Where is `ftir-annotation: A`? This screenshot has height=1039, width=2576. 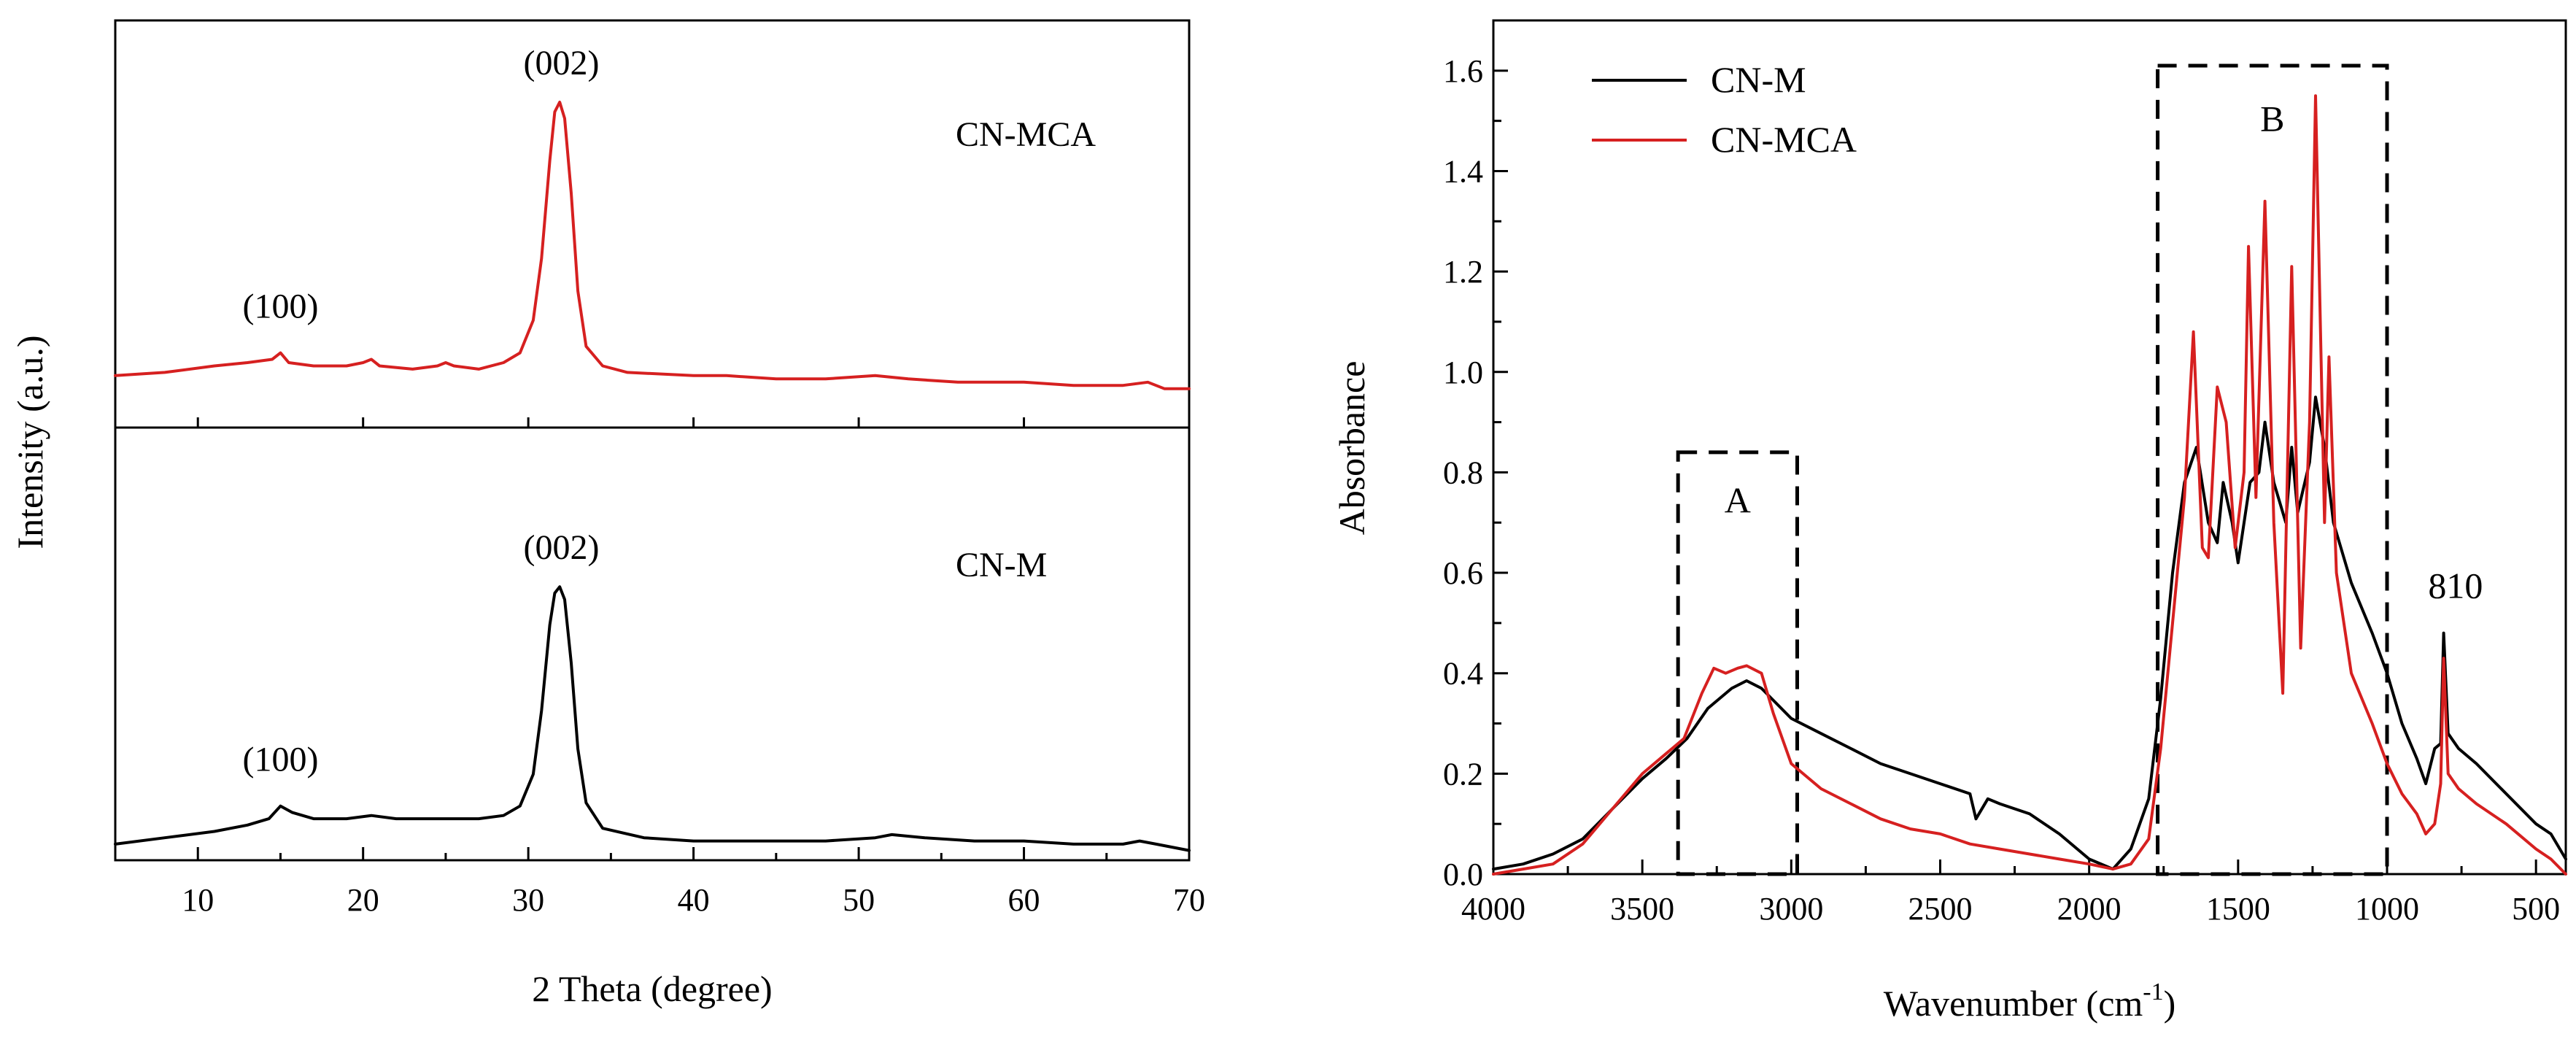
ftir-annotation: A is located at coordinates (1738, 500).